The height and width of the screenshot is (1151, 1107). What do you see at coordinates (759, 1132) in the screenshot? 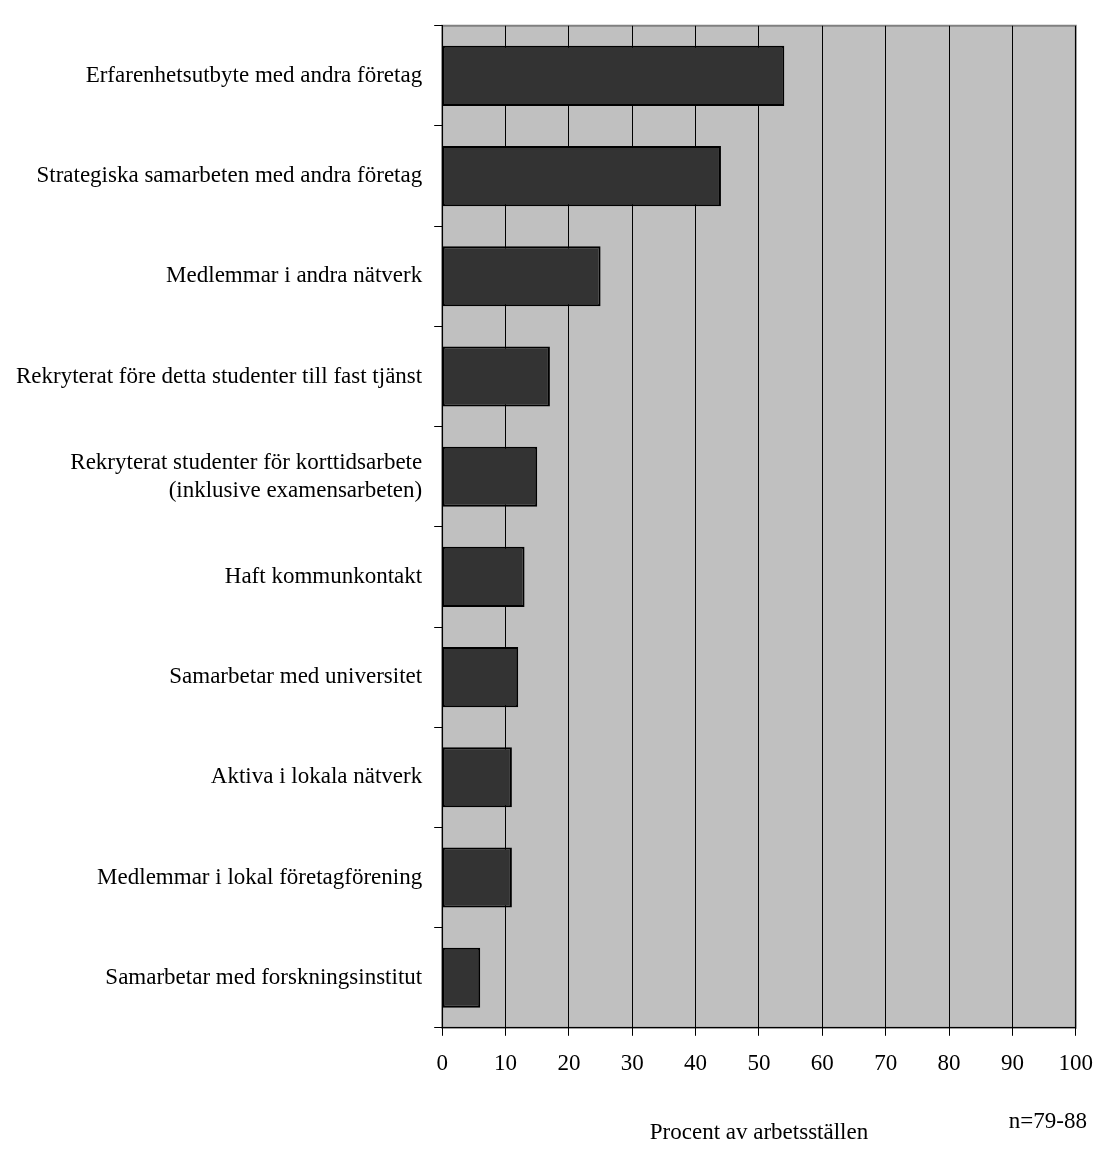
I see `x-axis-title: Procent av arbetsställen` at bounding box center [759, 1132].